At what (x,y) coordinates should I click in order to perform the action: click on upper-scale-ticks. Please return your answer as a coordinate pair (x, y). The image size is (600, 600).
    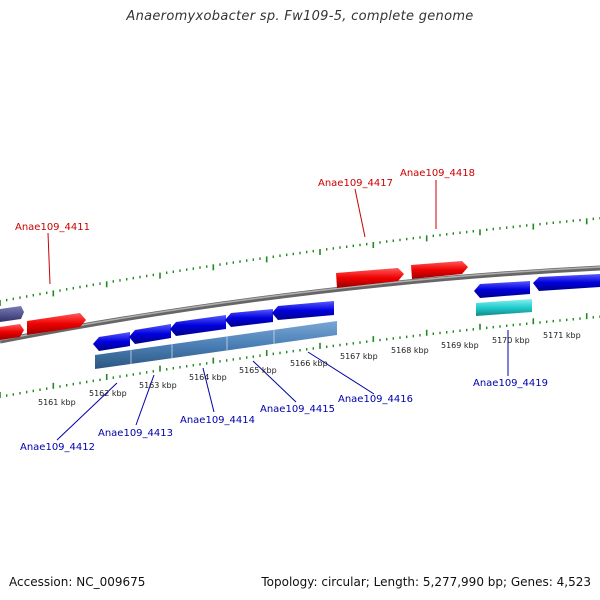
    Looking at the image, I should click on (300, 261).